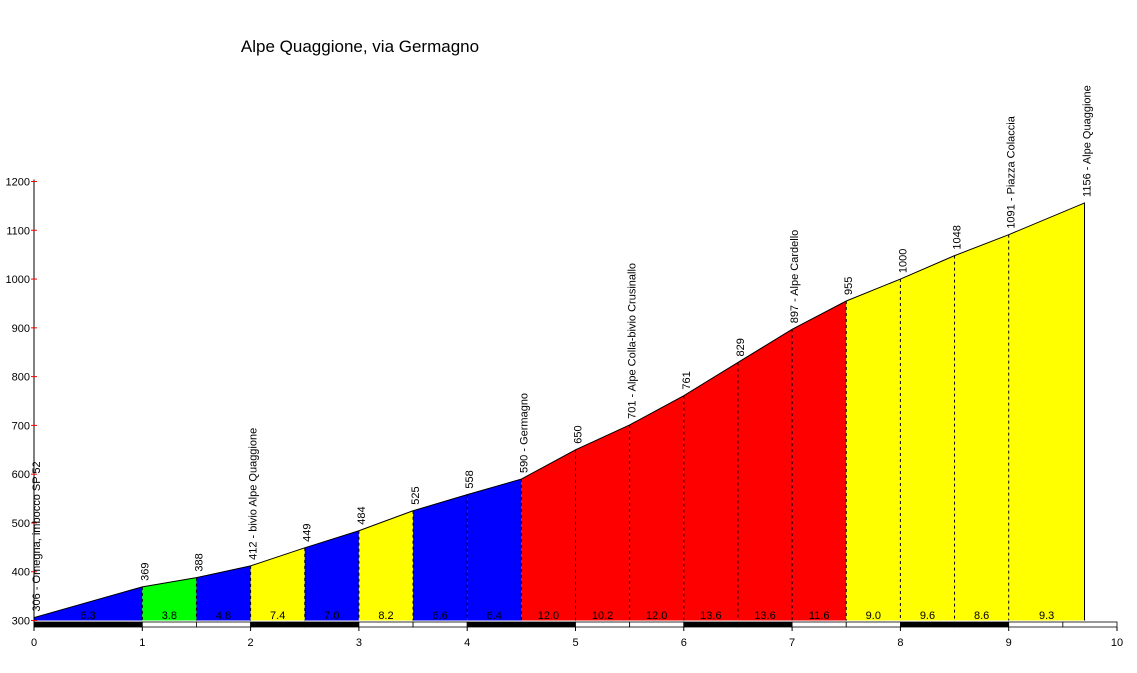 The image size is (1137, 673). What do you see at coordinates (362, 515) in the screenshot?
I see `waypoint-label: 484` at bounding box center [362, 515].